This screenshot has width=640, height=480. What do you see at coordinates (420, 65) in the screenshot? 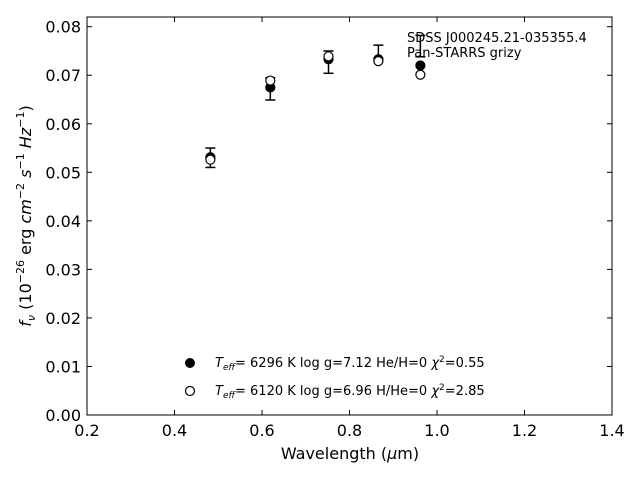
I see `filled-model-point` at bounding box center [420, 65].